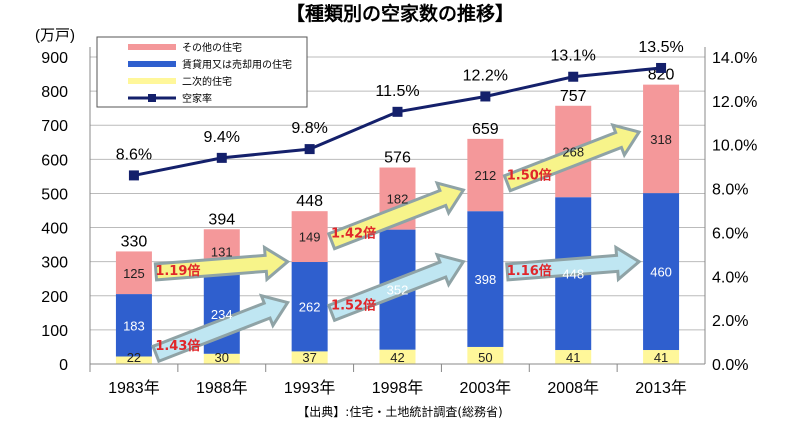 The image size is (800, 424). Describe the element at coordinates (134, 154) in the screenshot. I see `vacancy-rate-label: 8.6%` at that location.